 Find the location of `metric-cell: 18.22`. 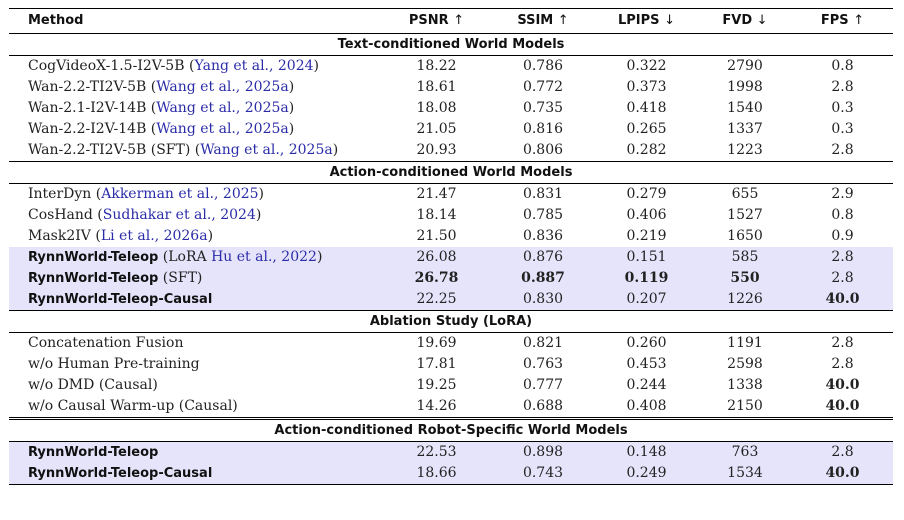

metric-cell: 18.22 is located at coordinates (436, 66).